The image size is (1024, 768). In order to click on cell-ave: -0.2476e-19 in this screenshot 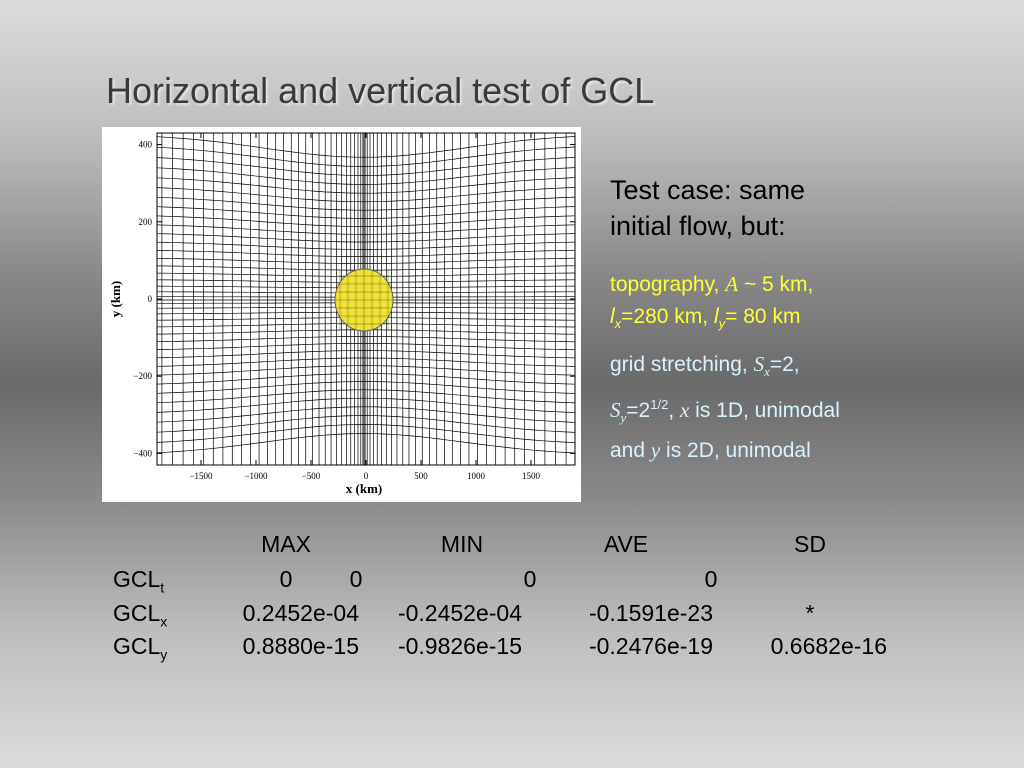, I will do `click(650, 646)`.